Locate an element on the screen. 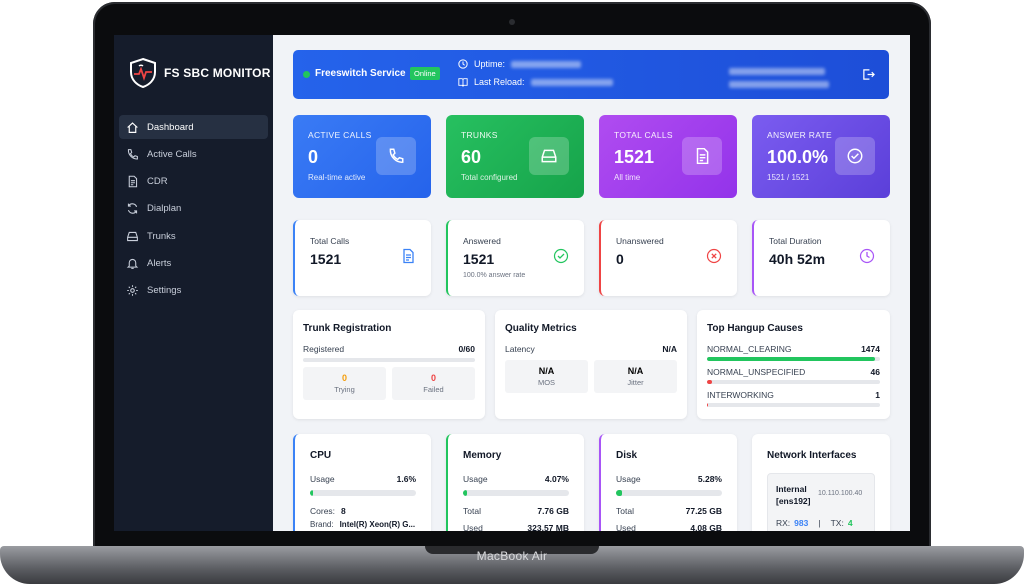 This screenshot has width=1024, height=588. kpi-card-answer-rate: ANSWER RATE 100.0% 1521 / 1521 is located at coordinates (821, 156).